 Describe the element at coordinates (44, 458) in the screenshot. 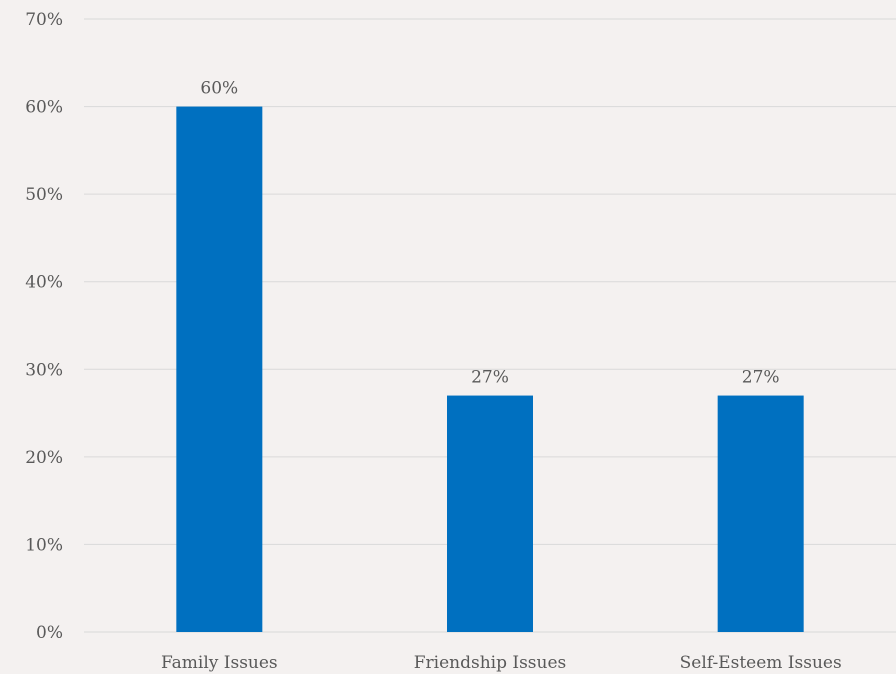

I see `y-tick-label: 20%` at that location.